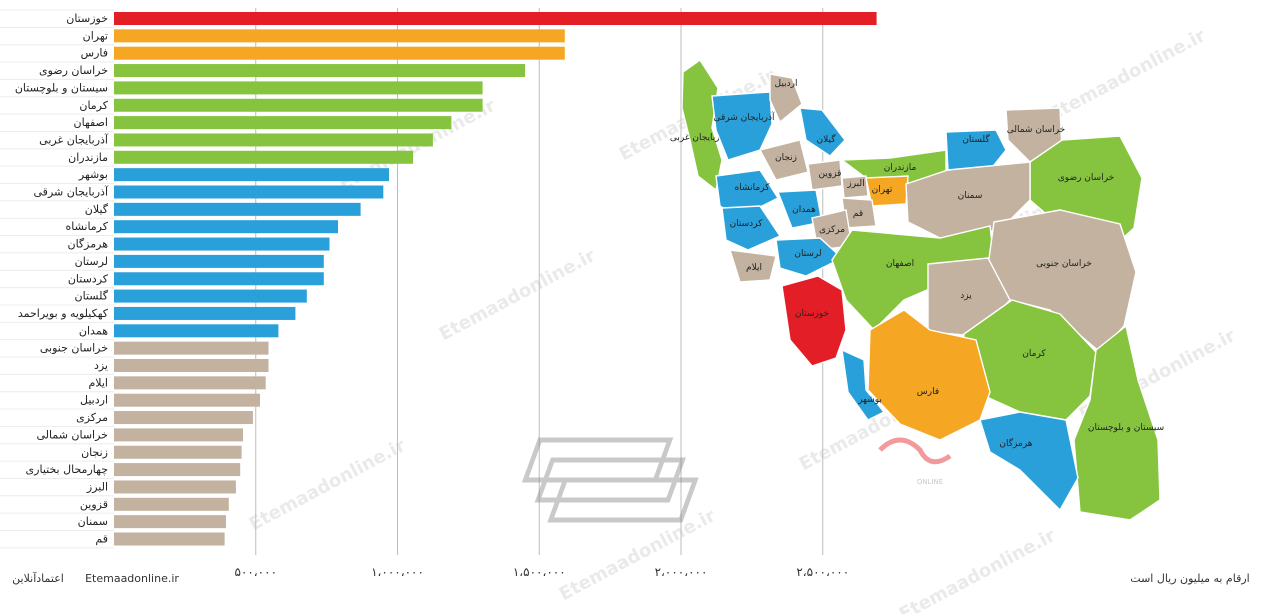  I want to click on map-region-label: گیلان, so click(827, 139).